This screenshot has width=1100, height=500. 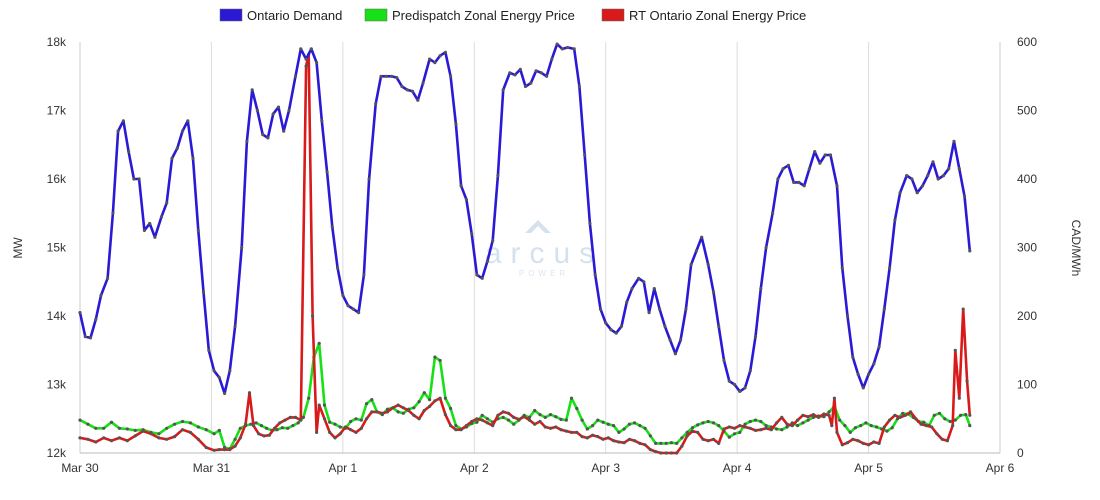 I want to click on legend-item: Ontario Demand, so click(x=280, y=15).